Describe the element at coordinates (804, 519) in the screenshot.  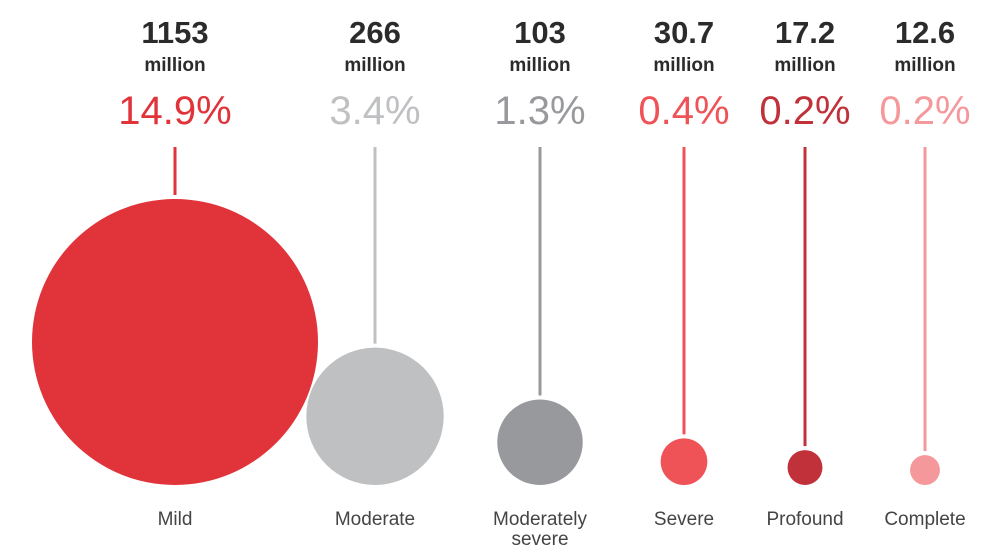
I see `category-label: Profound` at that location.